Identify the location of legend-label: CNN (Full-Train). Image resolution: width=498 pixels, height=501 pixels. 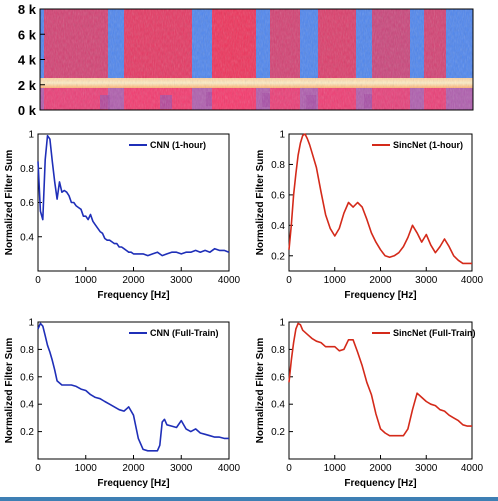
(184, 333).